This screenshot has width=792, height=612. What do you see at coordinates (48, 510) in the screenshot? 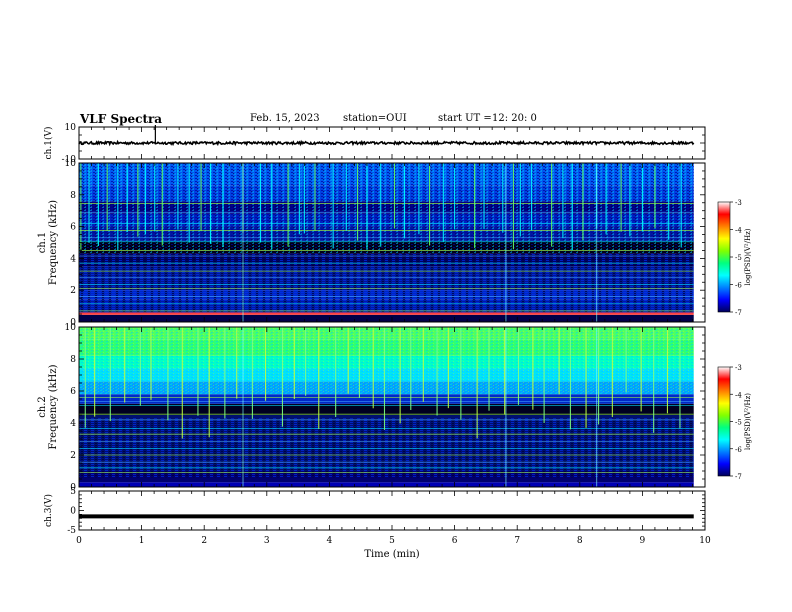
I see `ch3-y-label: ch.3(V)` at bounding box center [48, 510].